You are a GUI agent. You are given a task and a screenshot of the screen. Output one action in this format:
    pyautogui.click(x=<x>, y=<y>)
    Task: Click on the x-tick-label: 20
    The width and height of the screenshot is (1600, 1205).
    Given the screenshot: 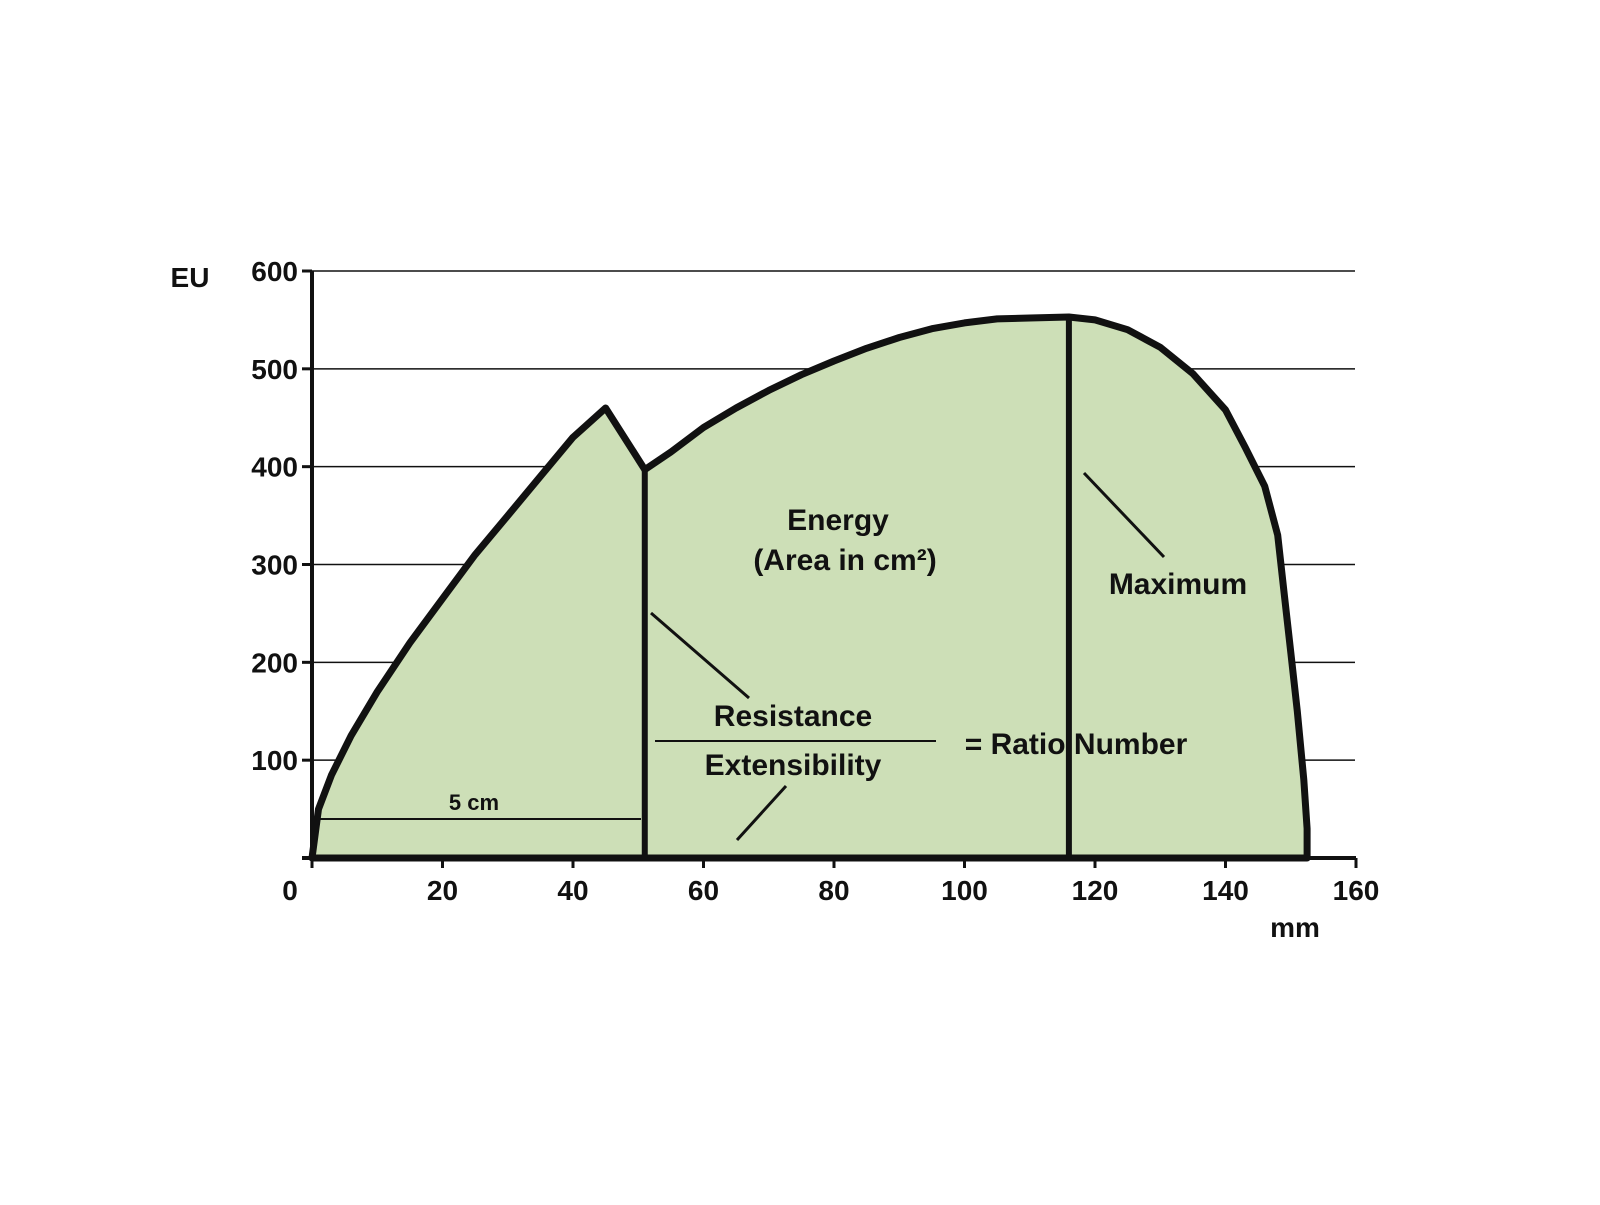 What is the action you would take?
    pyautogui.click(x=442, y=890)
    